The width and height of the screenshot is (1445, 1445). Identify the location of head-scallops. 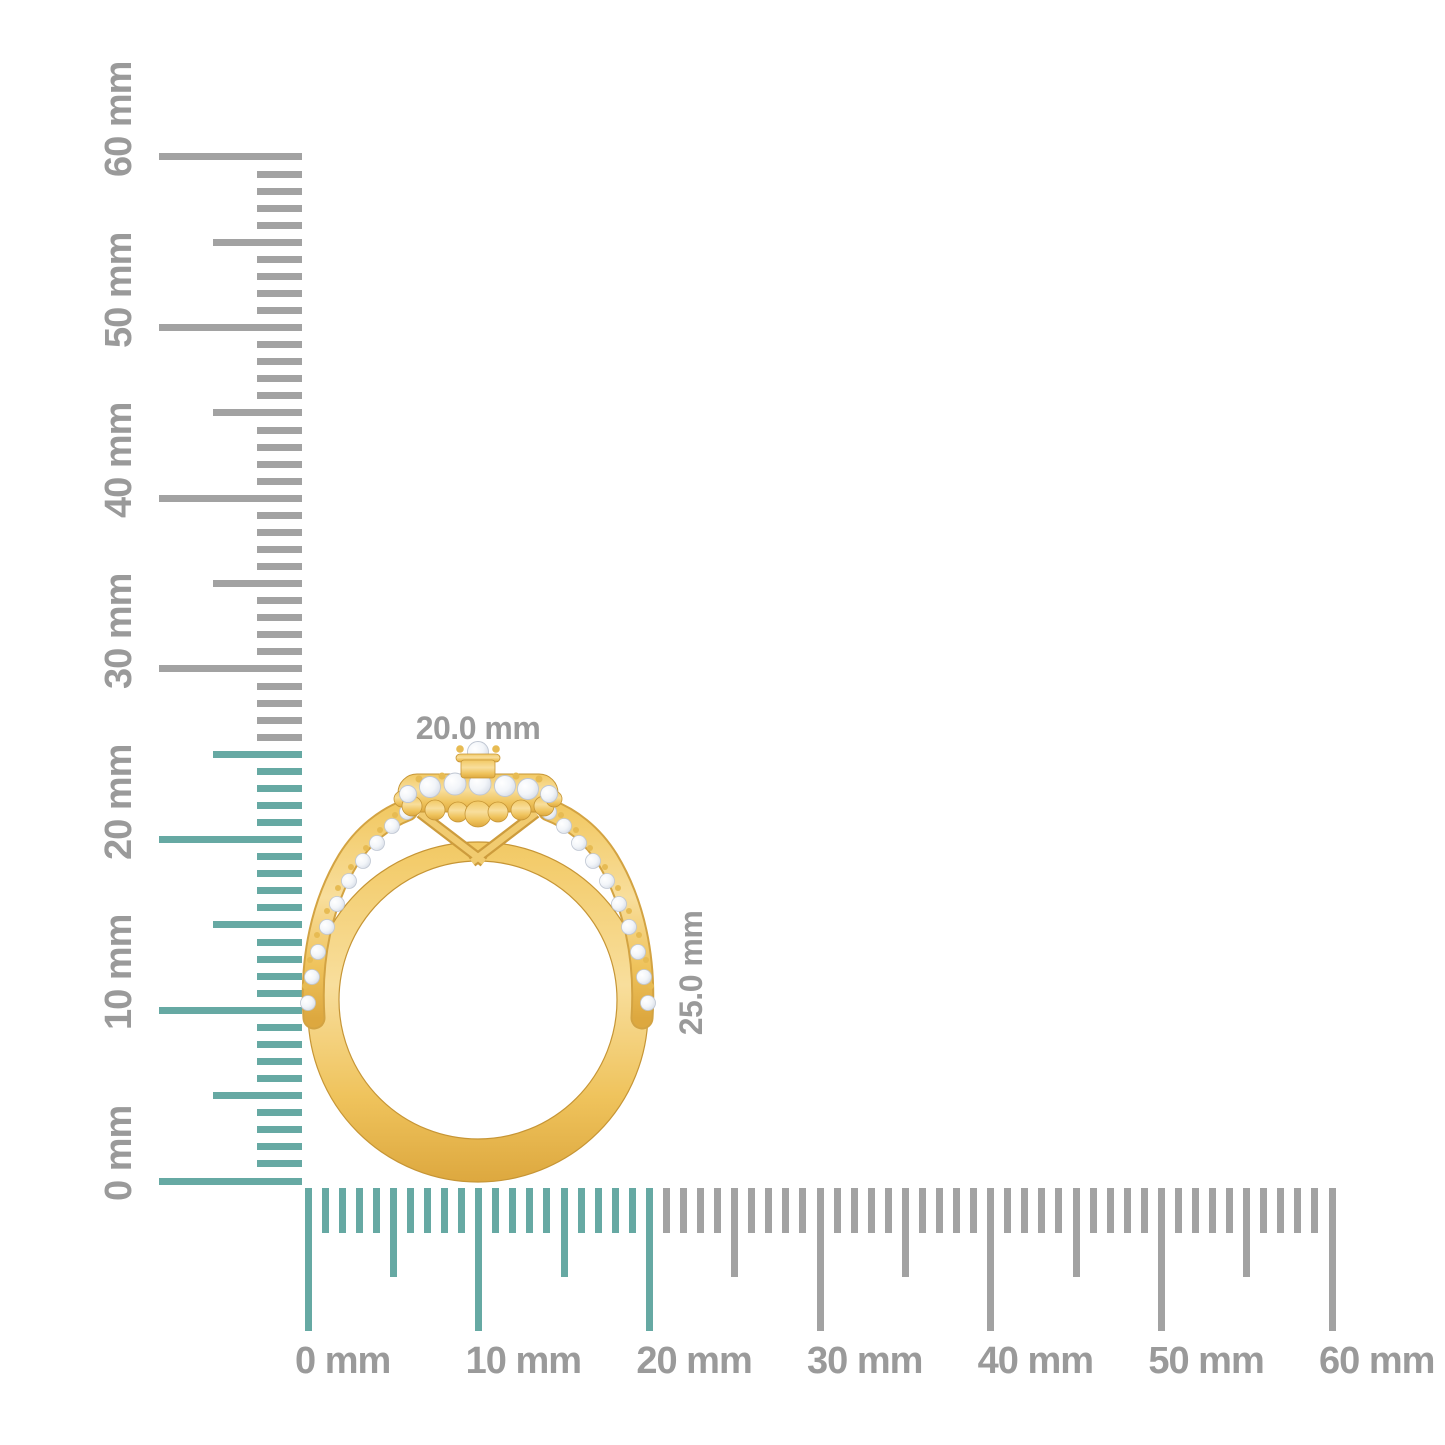
(478, 809).